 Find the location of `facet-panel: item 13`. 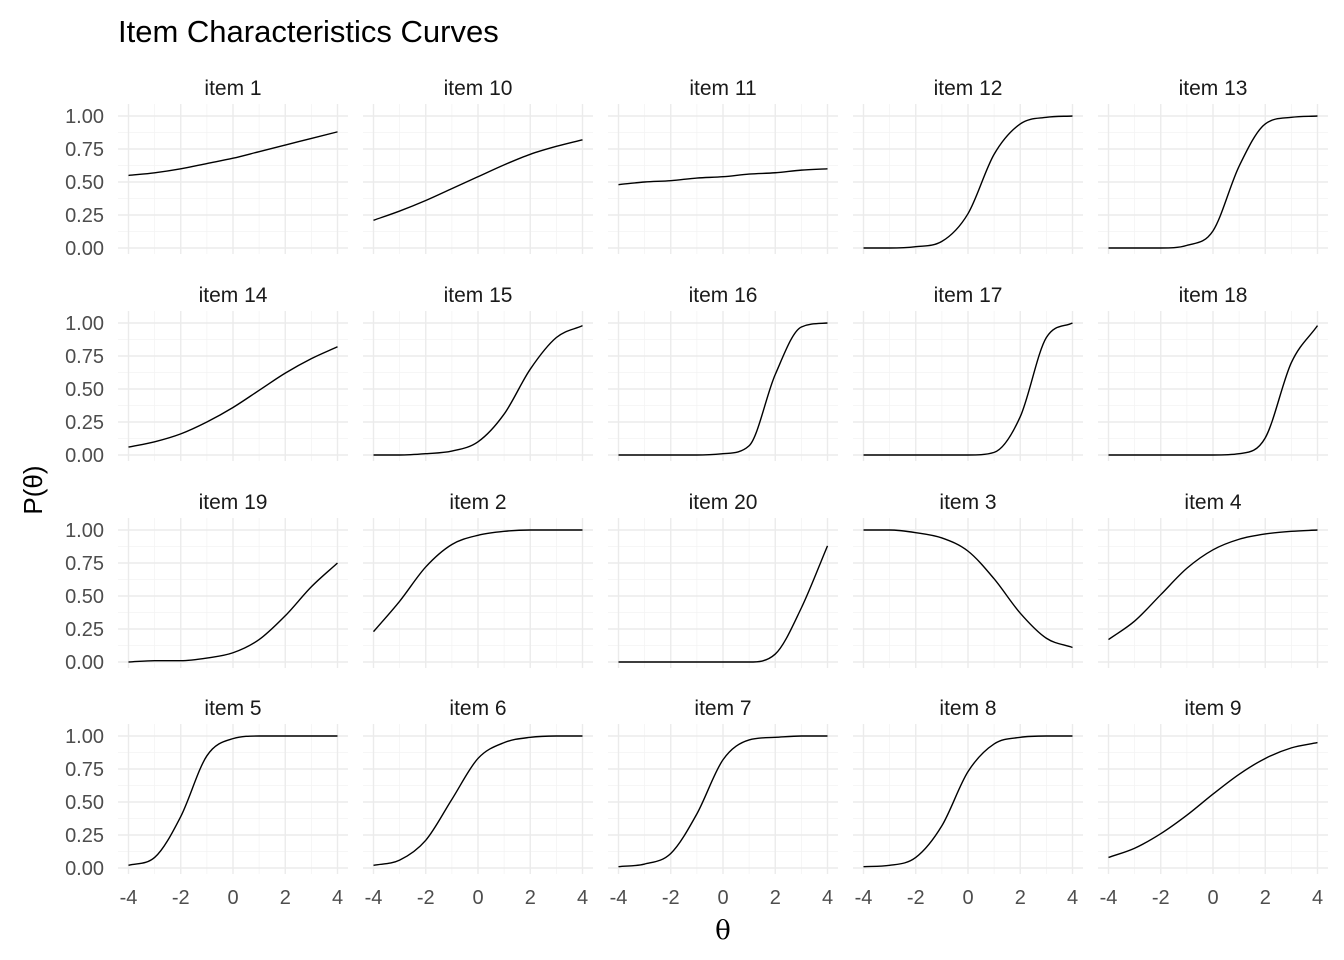

facet-panel: item 13 is located at coordinates (1213, 165).